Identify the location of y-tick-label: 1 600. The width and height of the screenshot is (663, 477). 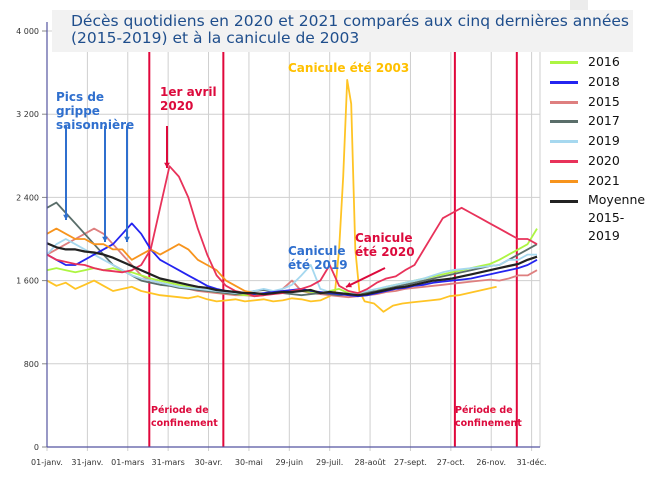
(27, 281).